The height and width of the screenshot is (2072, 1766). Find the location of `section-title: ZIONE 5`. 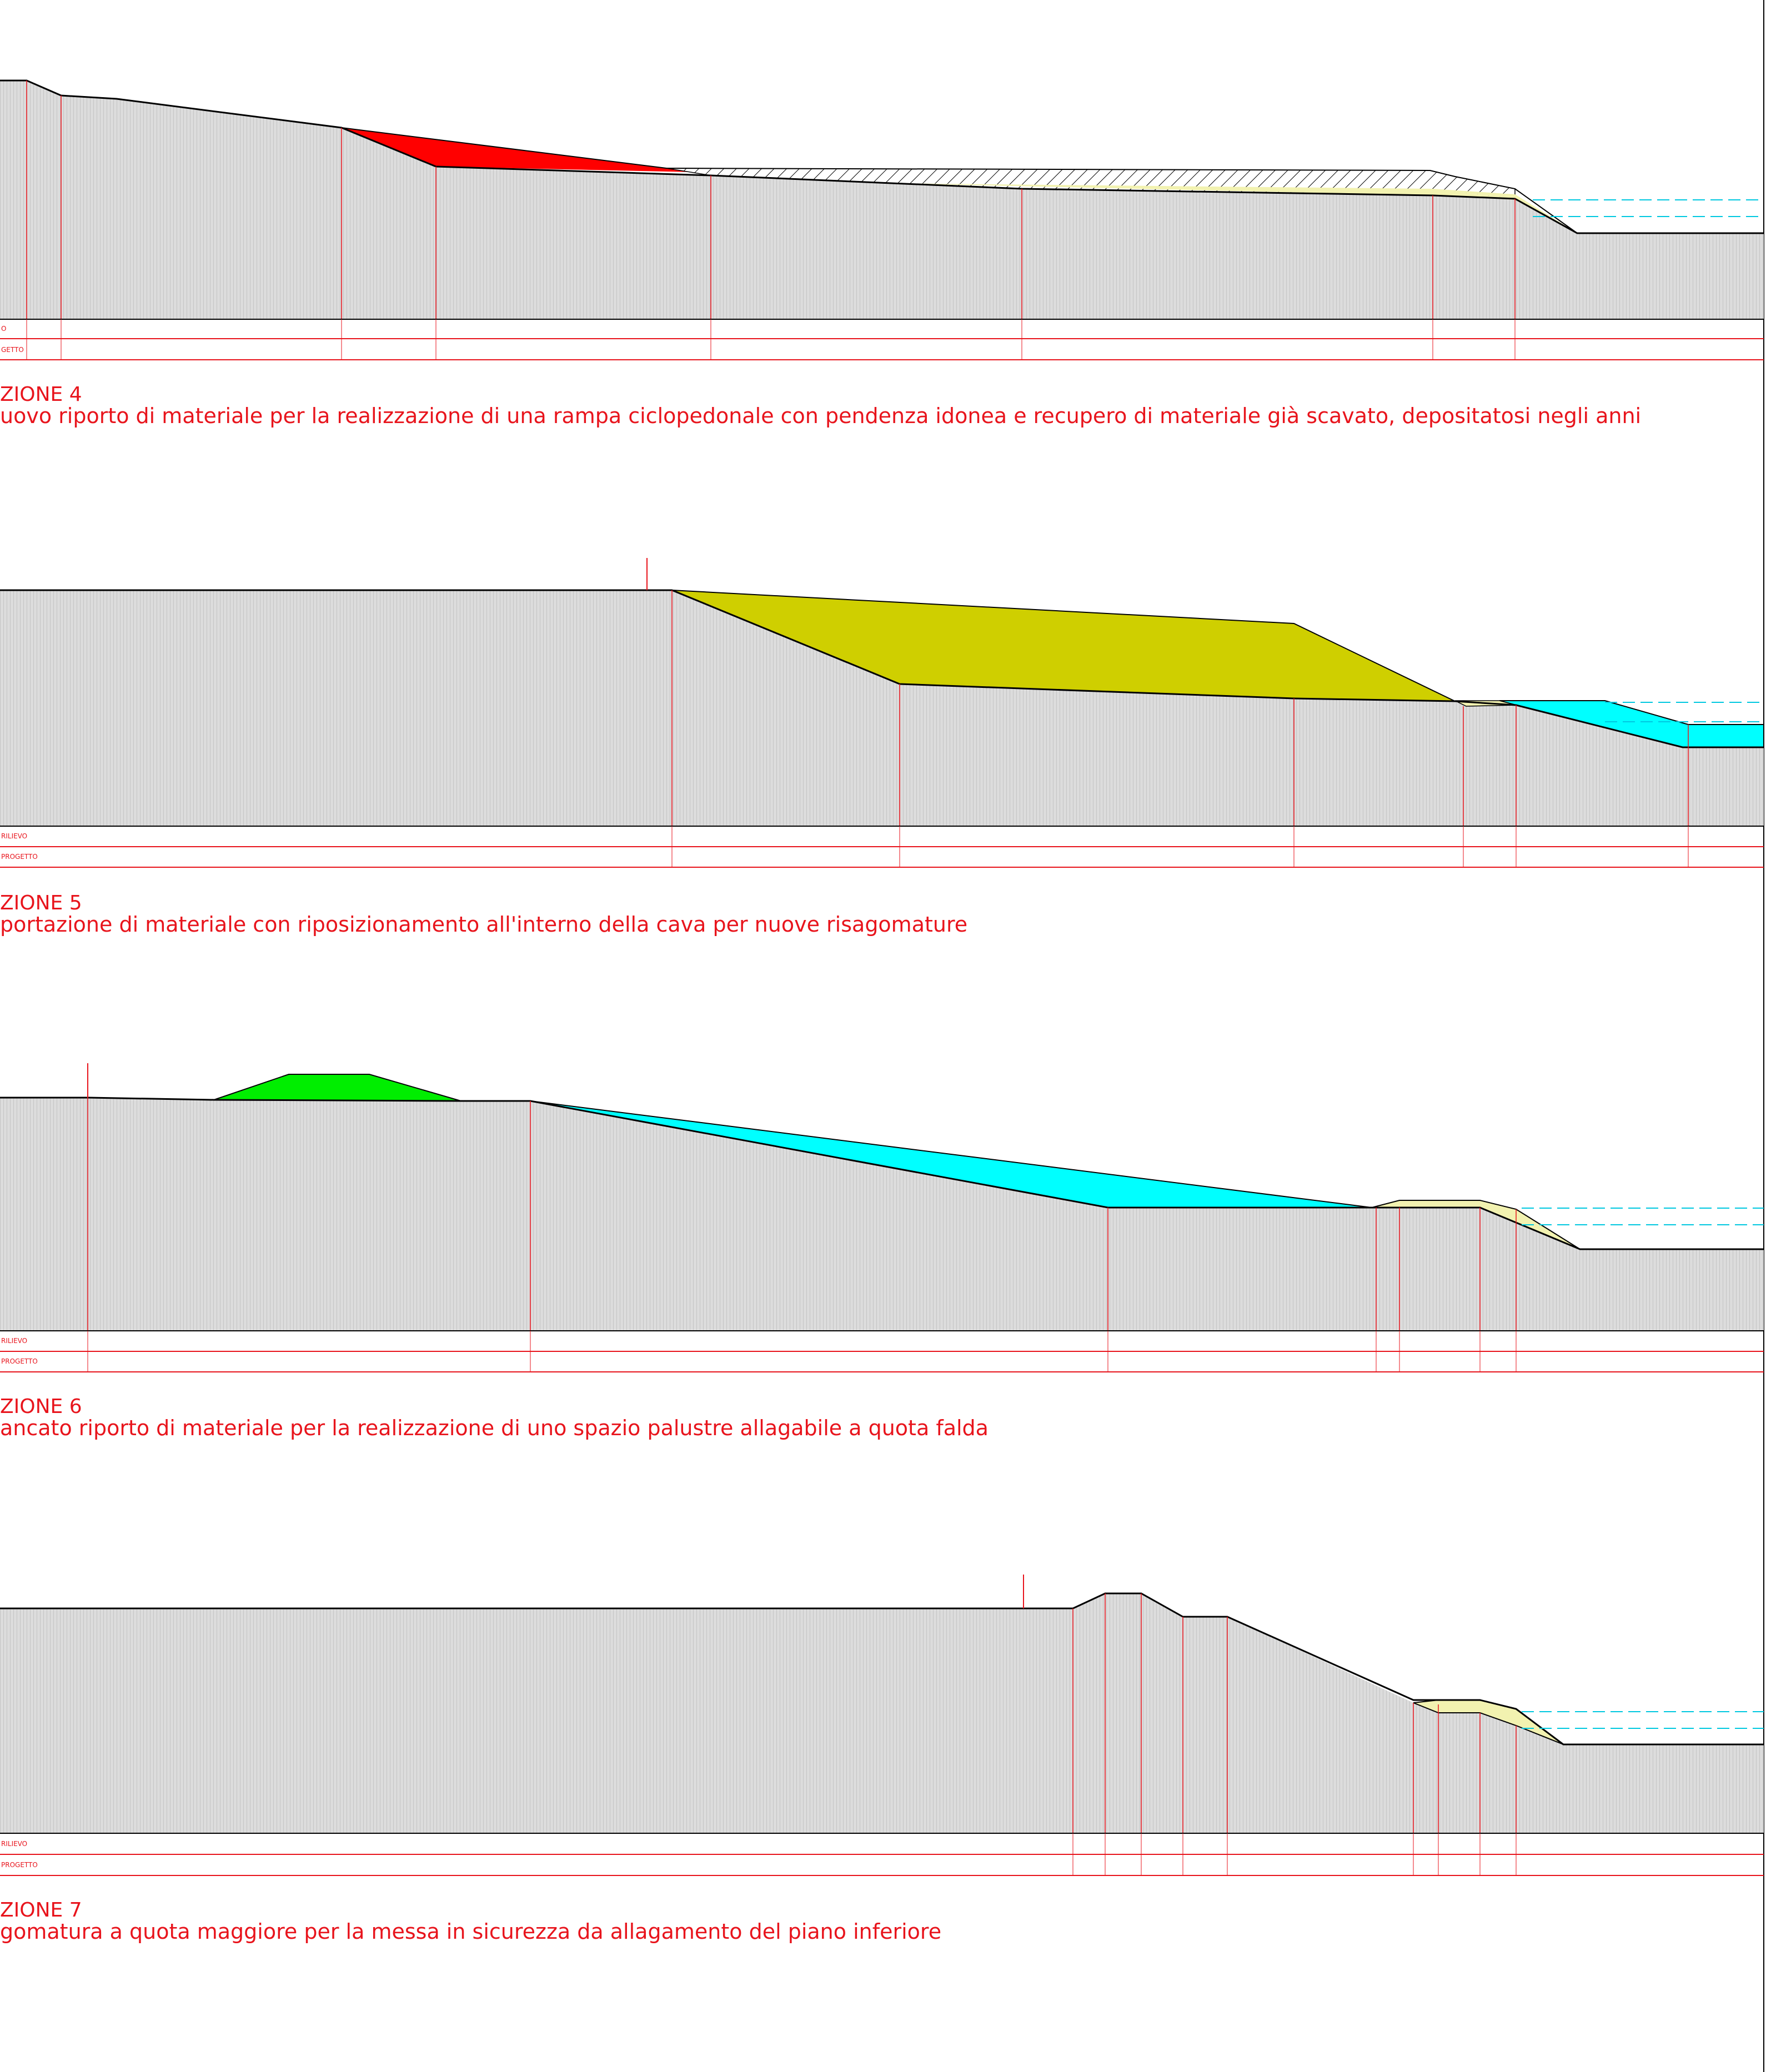

section-title: ZIONE 5 is located at coordinates (41, 903).